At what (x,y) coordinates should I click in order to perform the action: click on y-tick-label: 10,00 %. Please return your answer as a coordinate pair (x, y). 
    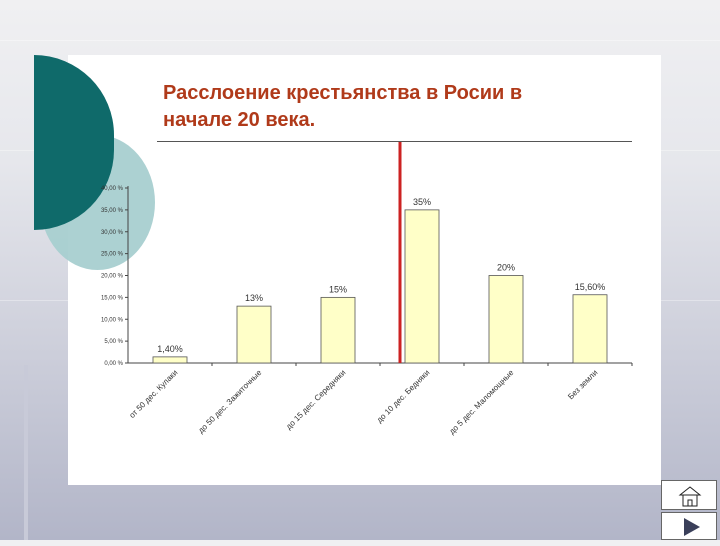
    Looking at the image, I should click on (112, 320).